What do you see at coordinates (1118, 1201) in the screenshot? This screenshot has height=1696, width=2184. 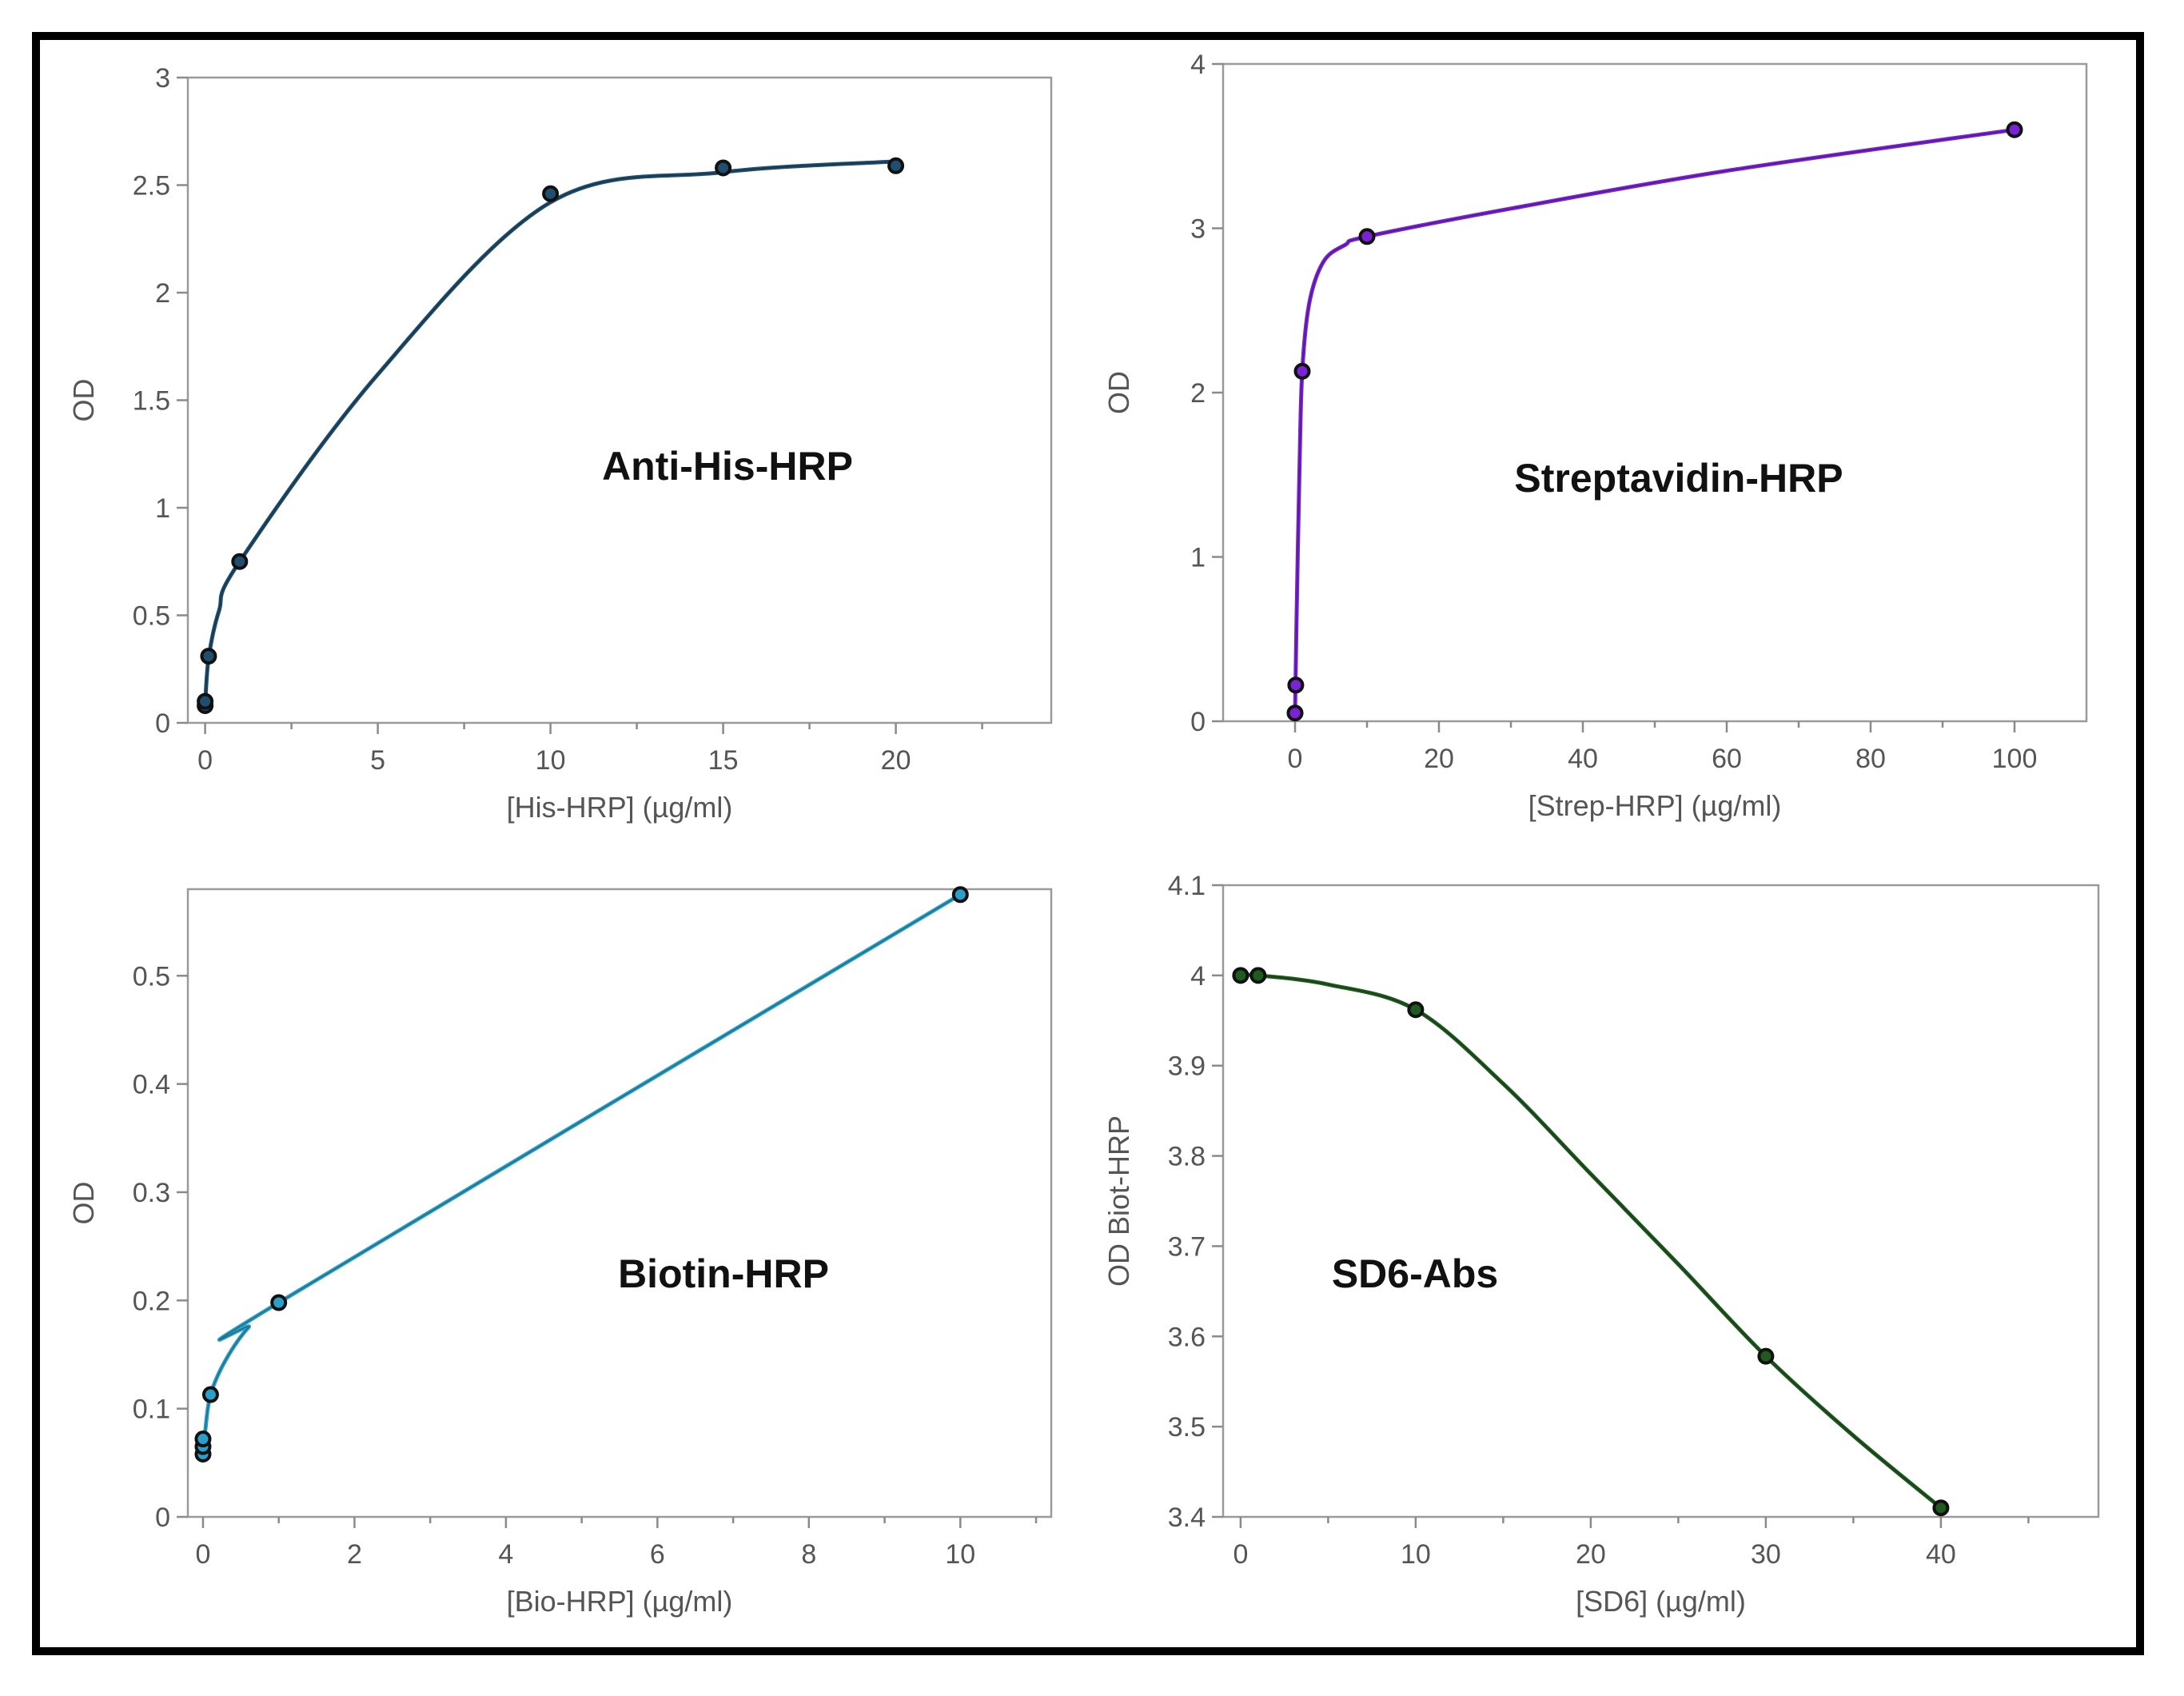 I see `y-axis-title: OD Biot-HRP` at bounding box center [1118, 1201].